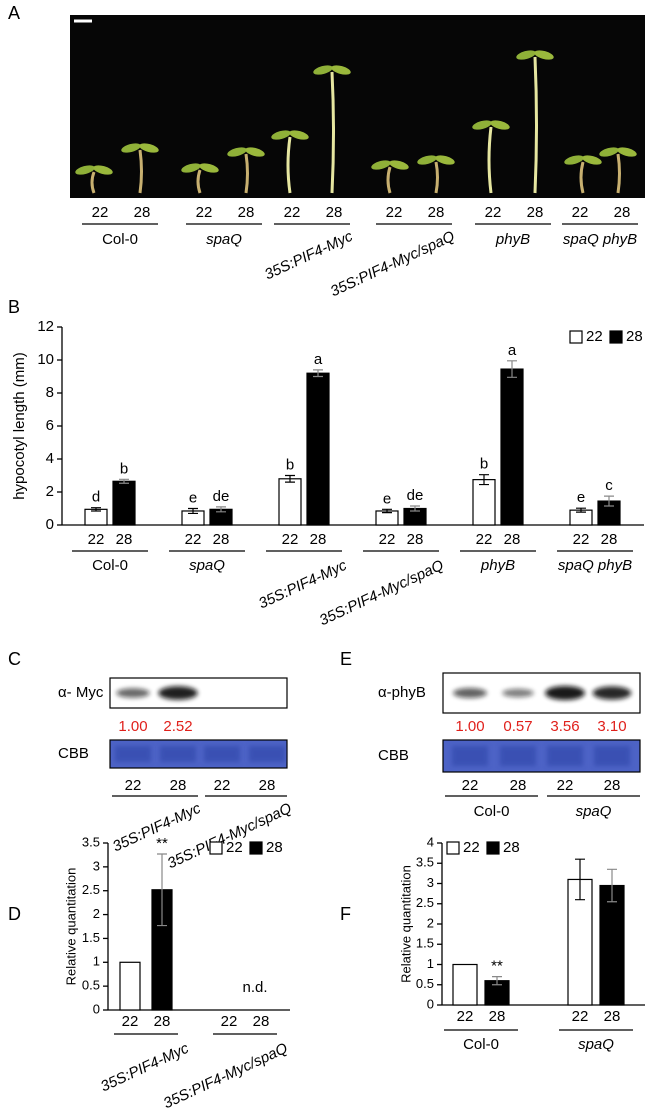 The width and height of the screenshot is (651, 1116). Describe the element at coordinates (512, 239) in the screenshot. I see `genotype-label: phyB` at that location.